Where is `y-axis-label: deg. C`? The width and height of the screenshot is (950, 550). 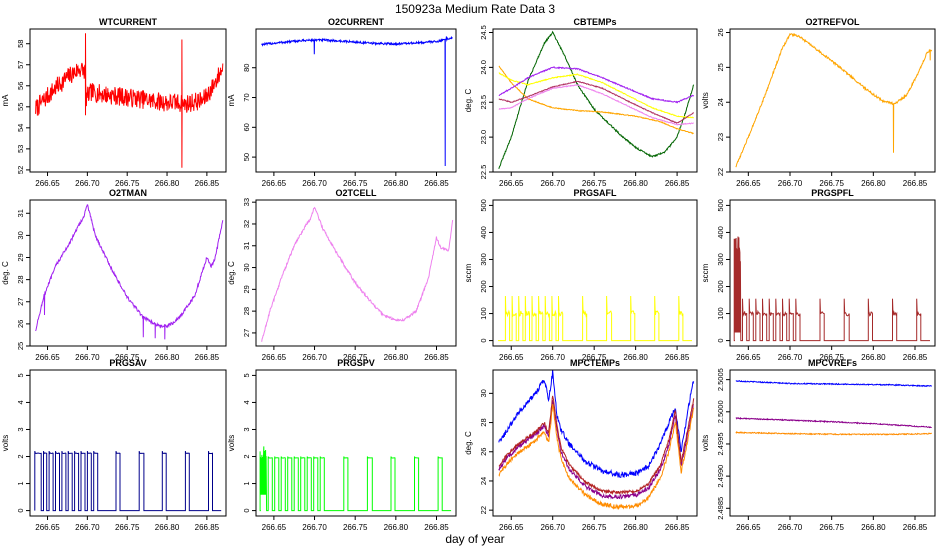 y-axis-label: deg. C is located at coordinates (468, 100).